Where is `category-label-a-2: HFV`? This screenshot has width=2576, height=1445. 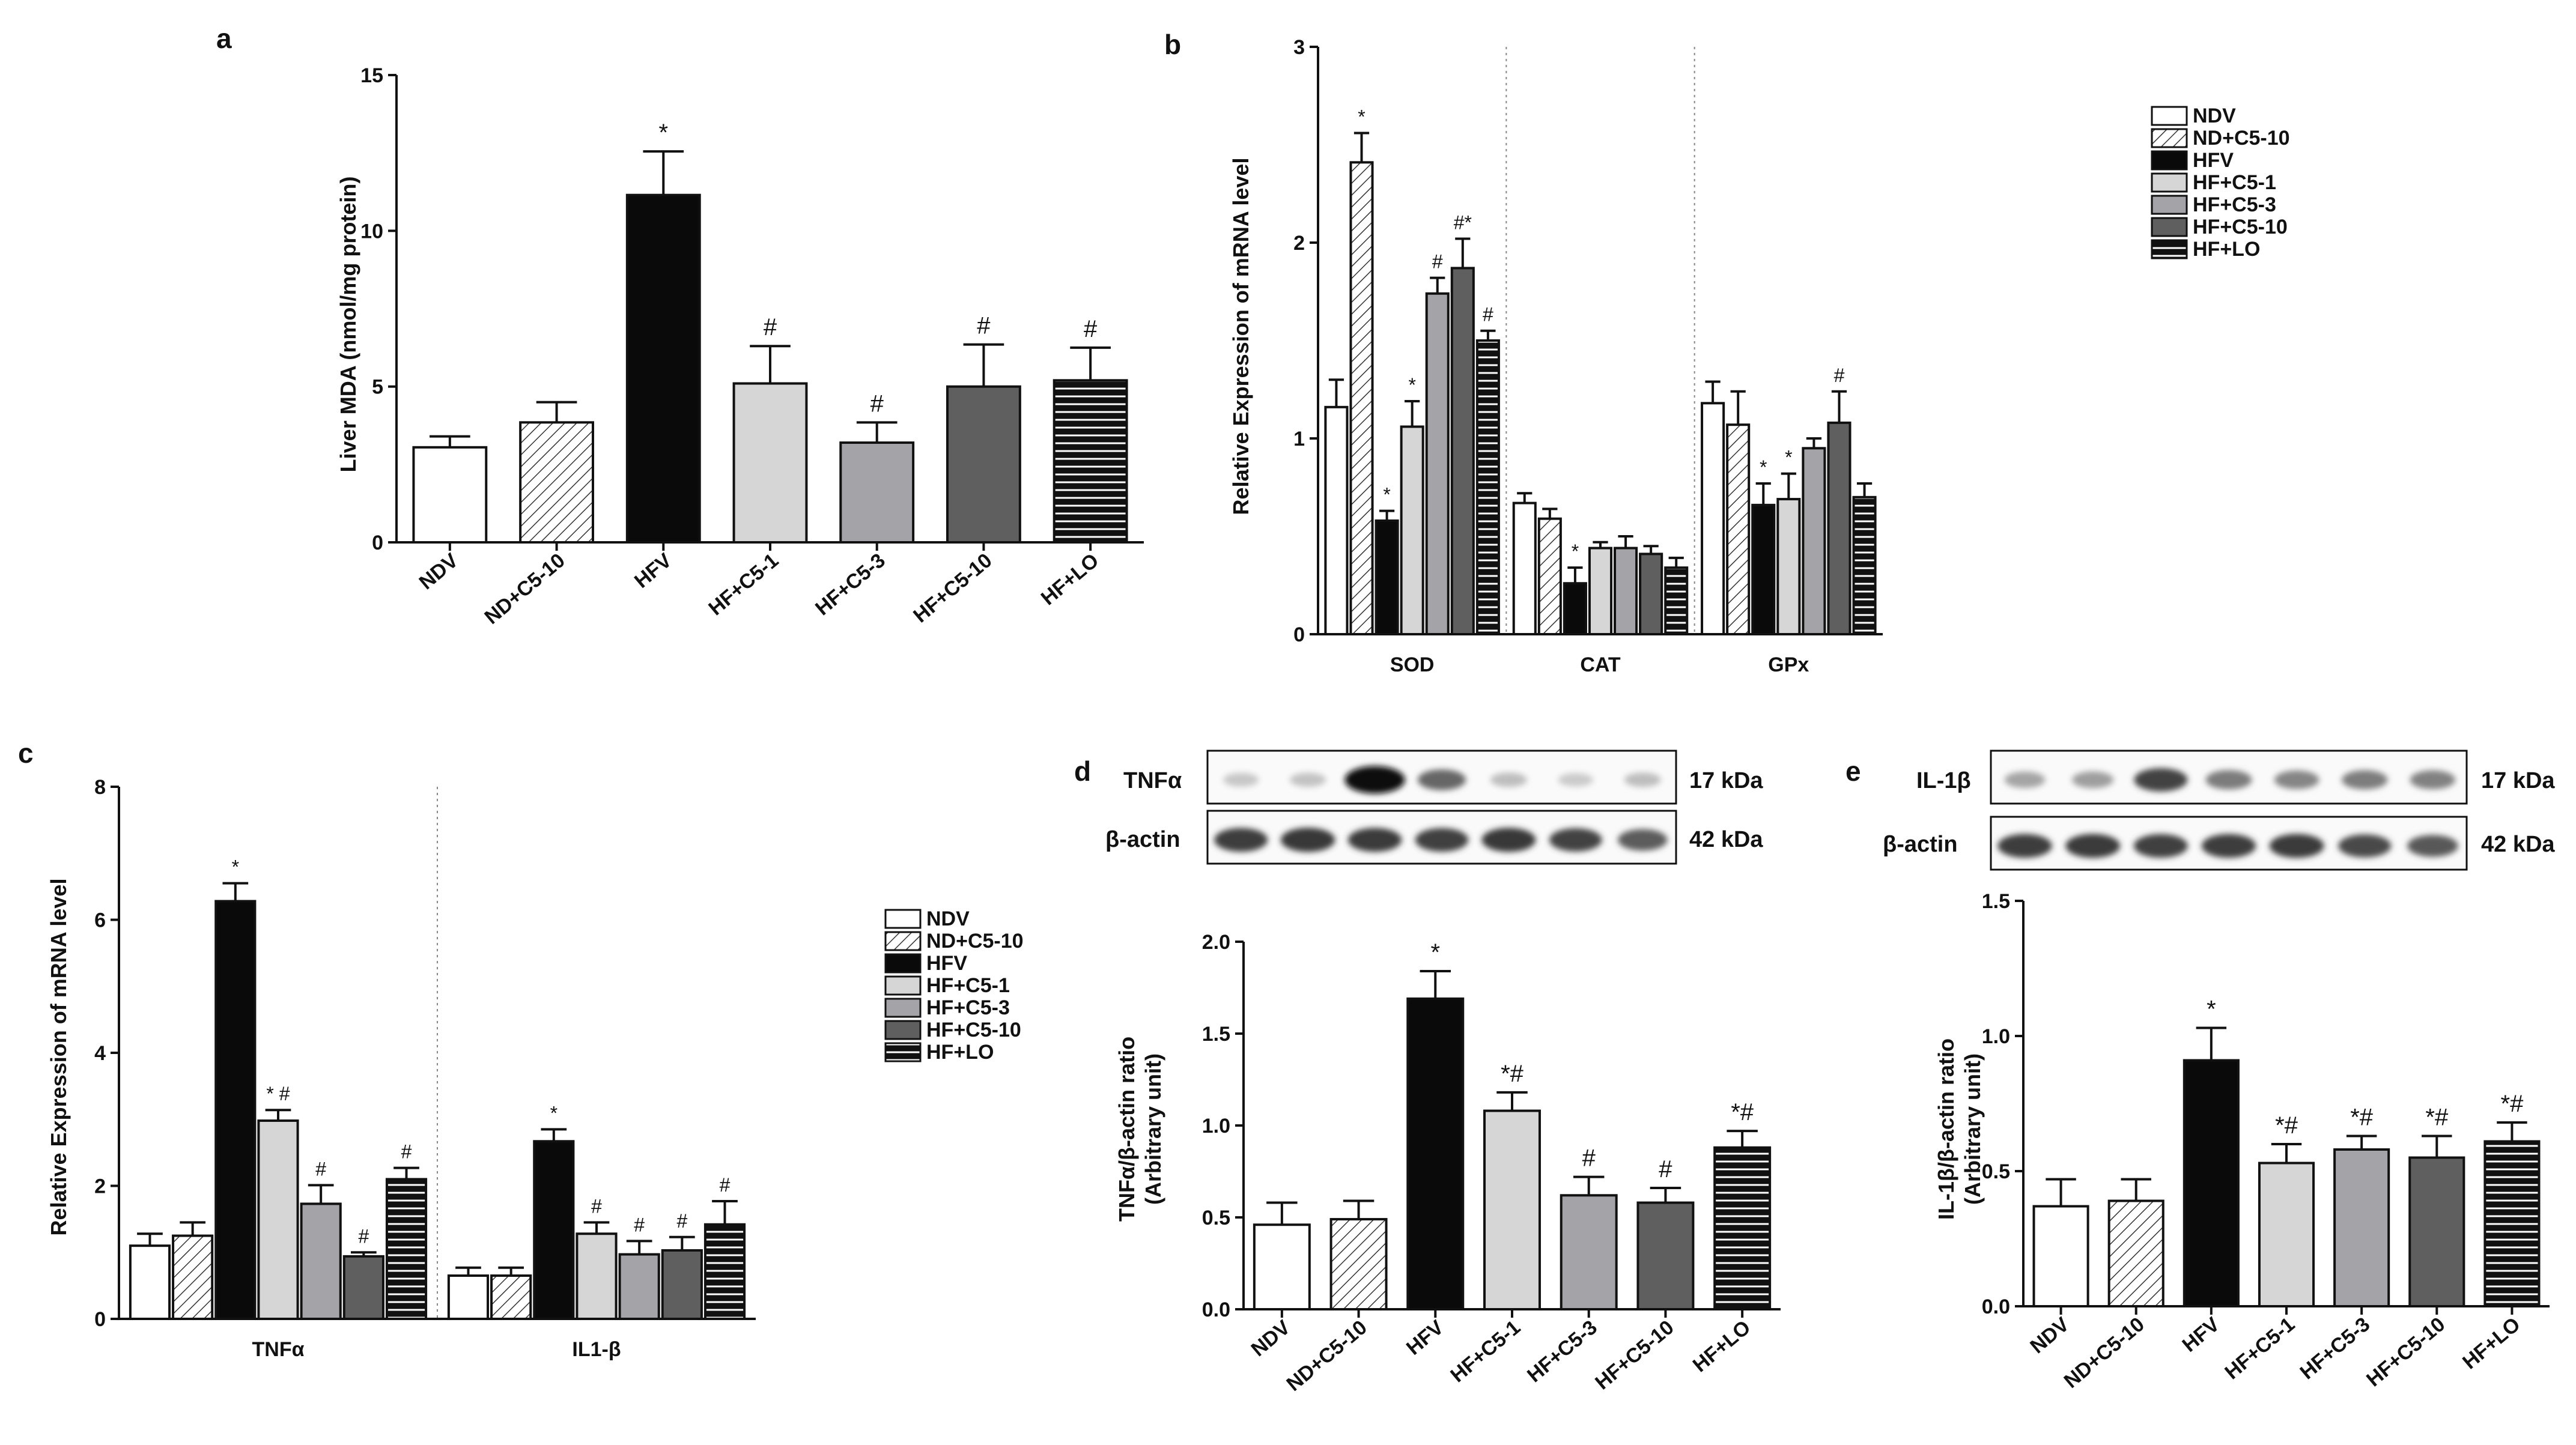 category-label-a-2: HFV is located at coordinates (653, 571).